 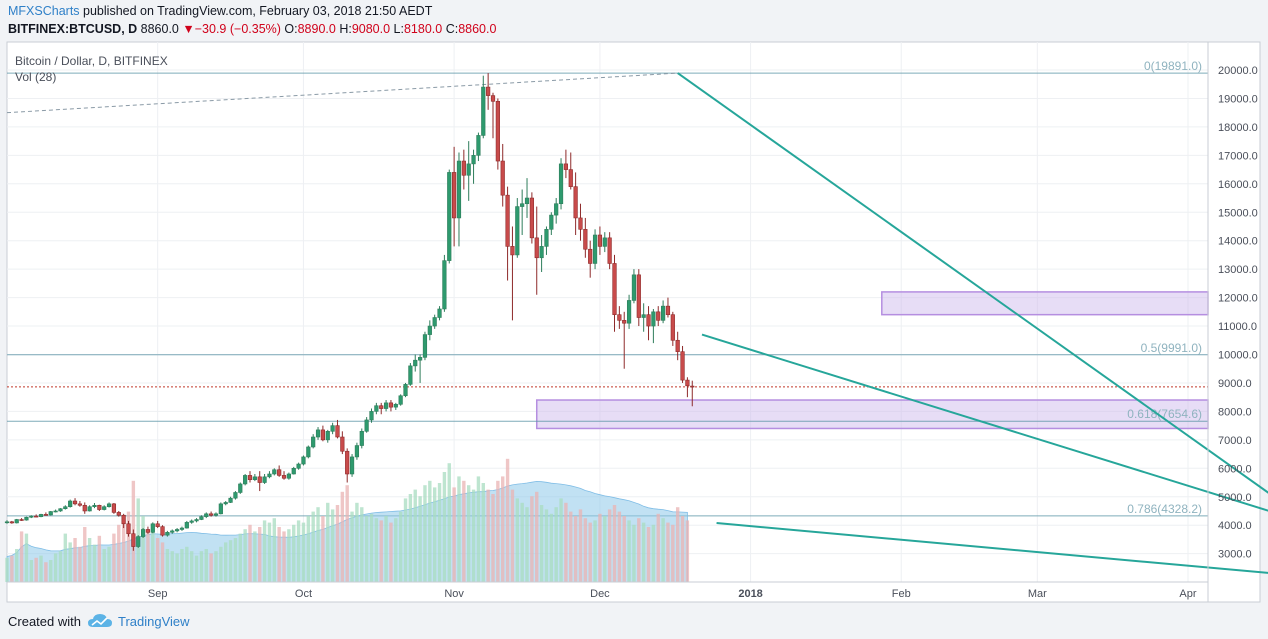 What do you see at coordinates (1235, 555) in the screenshot?
I see `y-tick-label: 3000.0` at bounding box center [1235, 555].